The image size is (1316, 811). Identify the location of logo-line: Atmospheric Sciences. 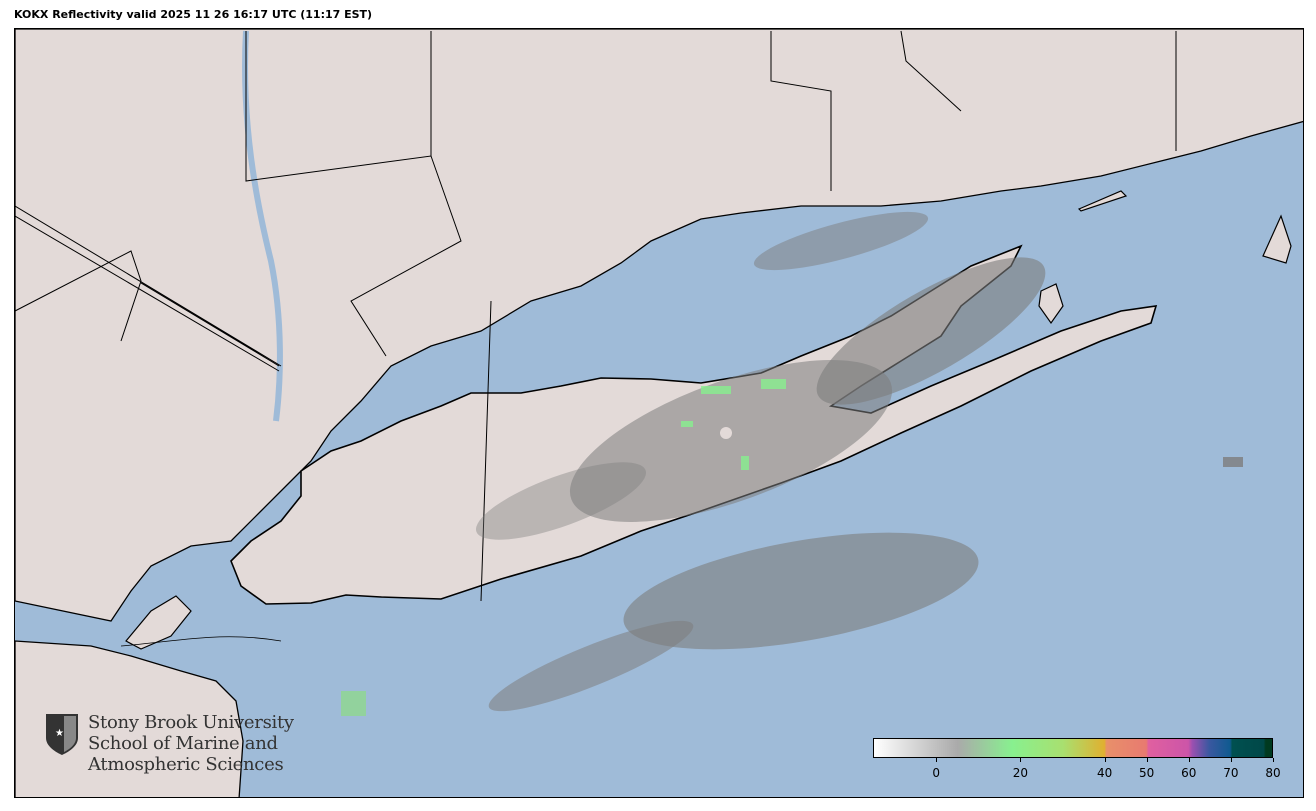
(186, 764).